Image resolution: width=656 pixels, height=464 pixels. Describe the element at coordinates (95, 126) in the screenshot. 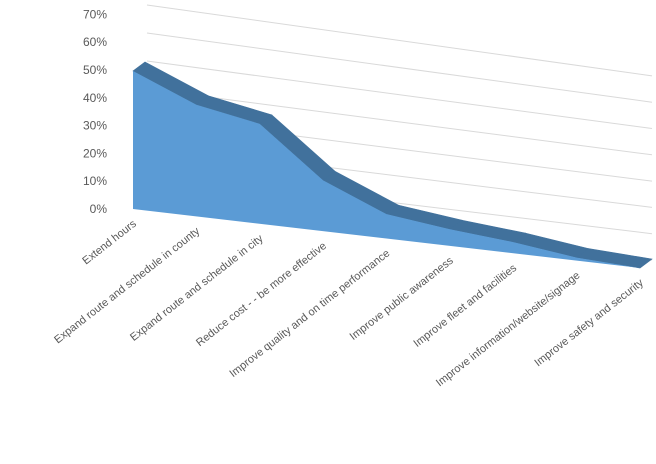

I see `y-tick-label: 30%` at that location.